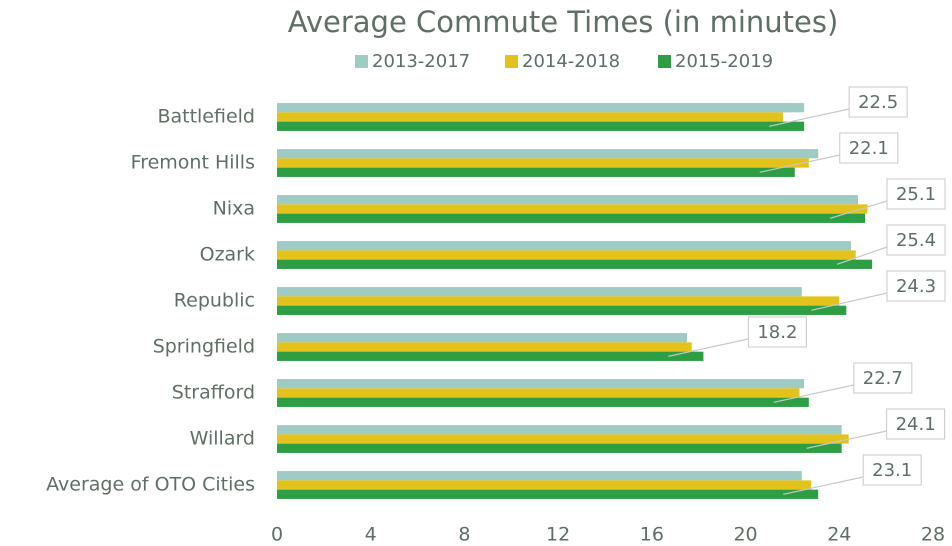 This screenshot has width=952, height=546. I want to click on y-tick-label: Republic, so click(214, 301).